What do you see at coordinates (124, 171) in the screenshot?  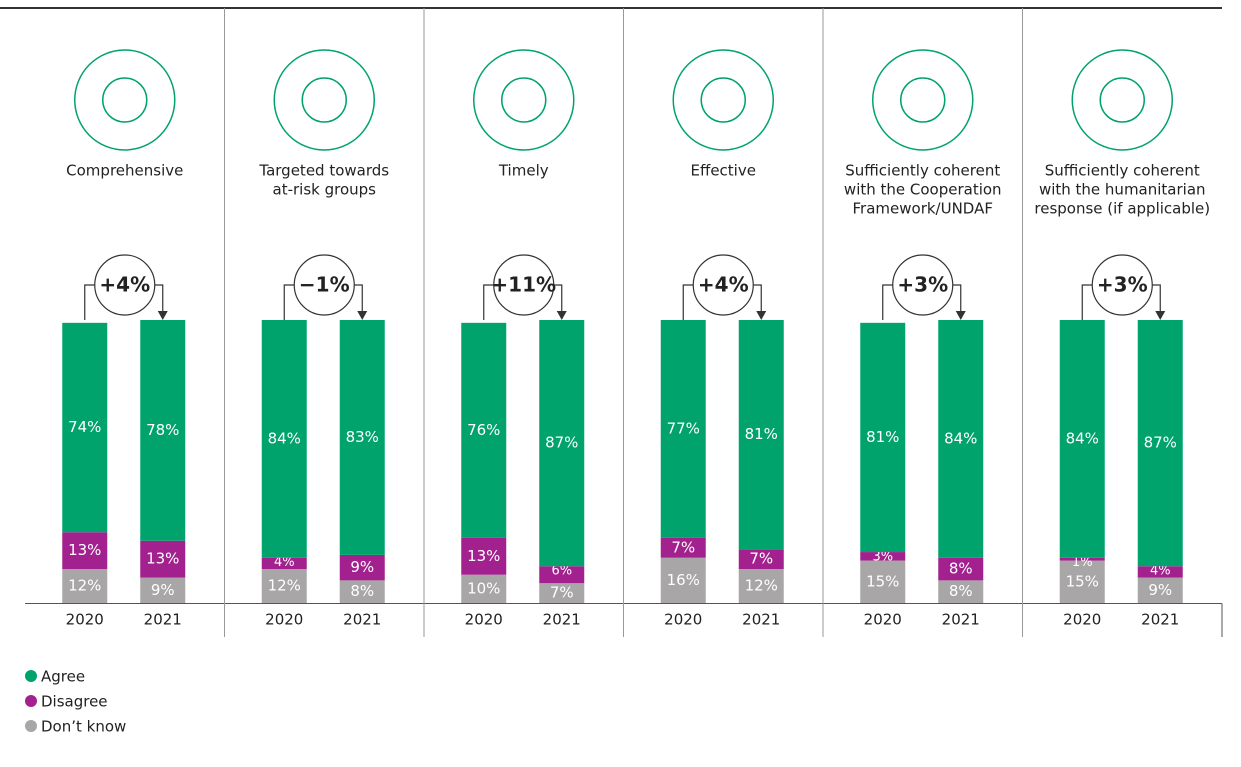 I see `panel-title: Comprehensive` at bounding box center [124, 171].